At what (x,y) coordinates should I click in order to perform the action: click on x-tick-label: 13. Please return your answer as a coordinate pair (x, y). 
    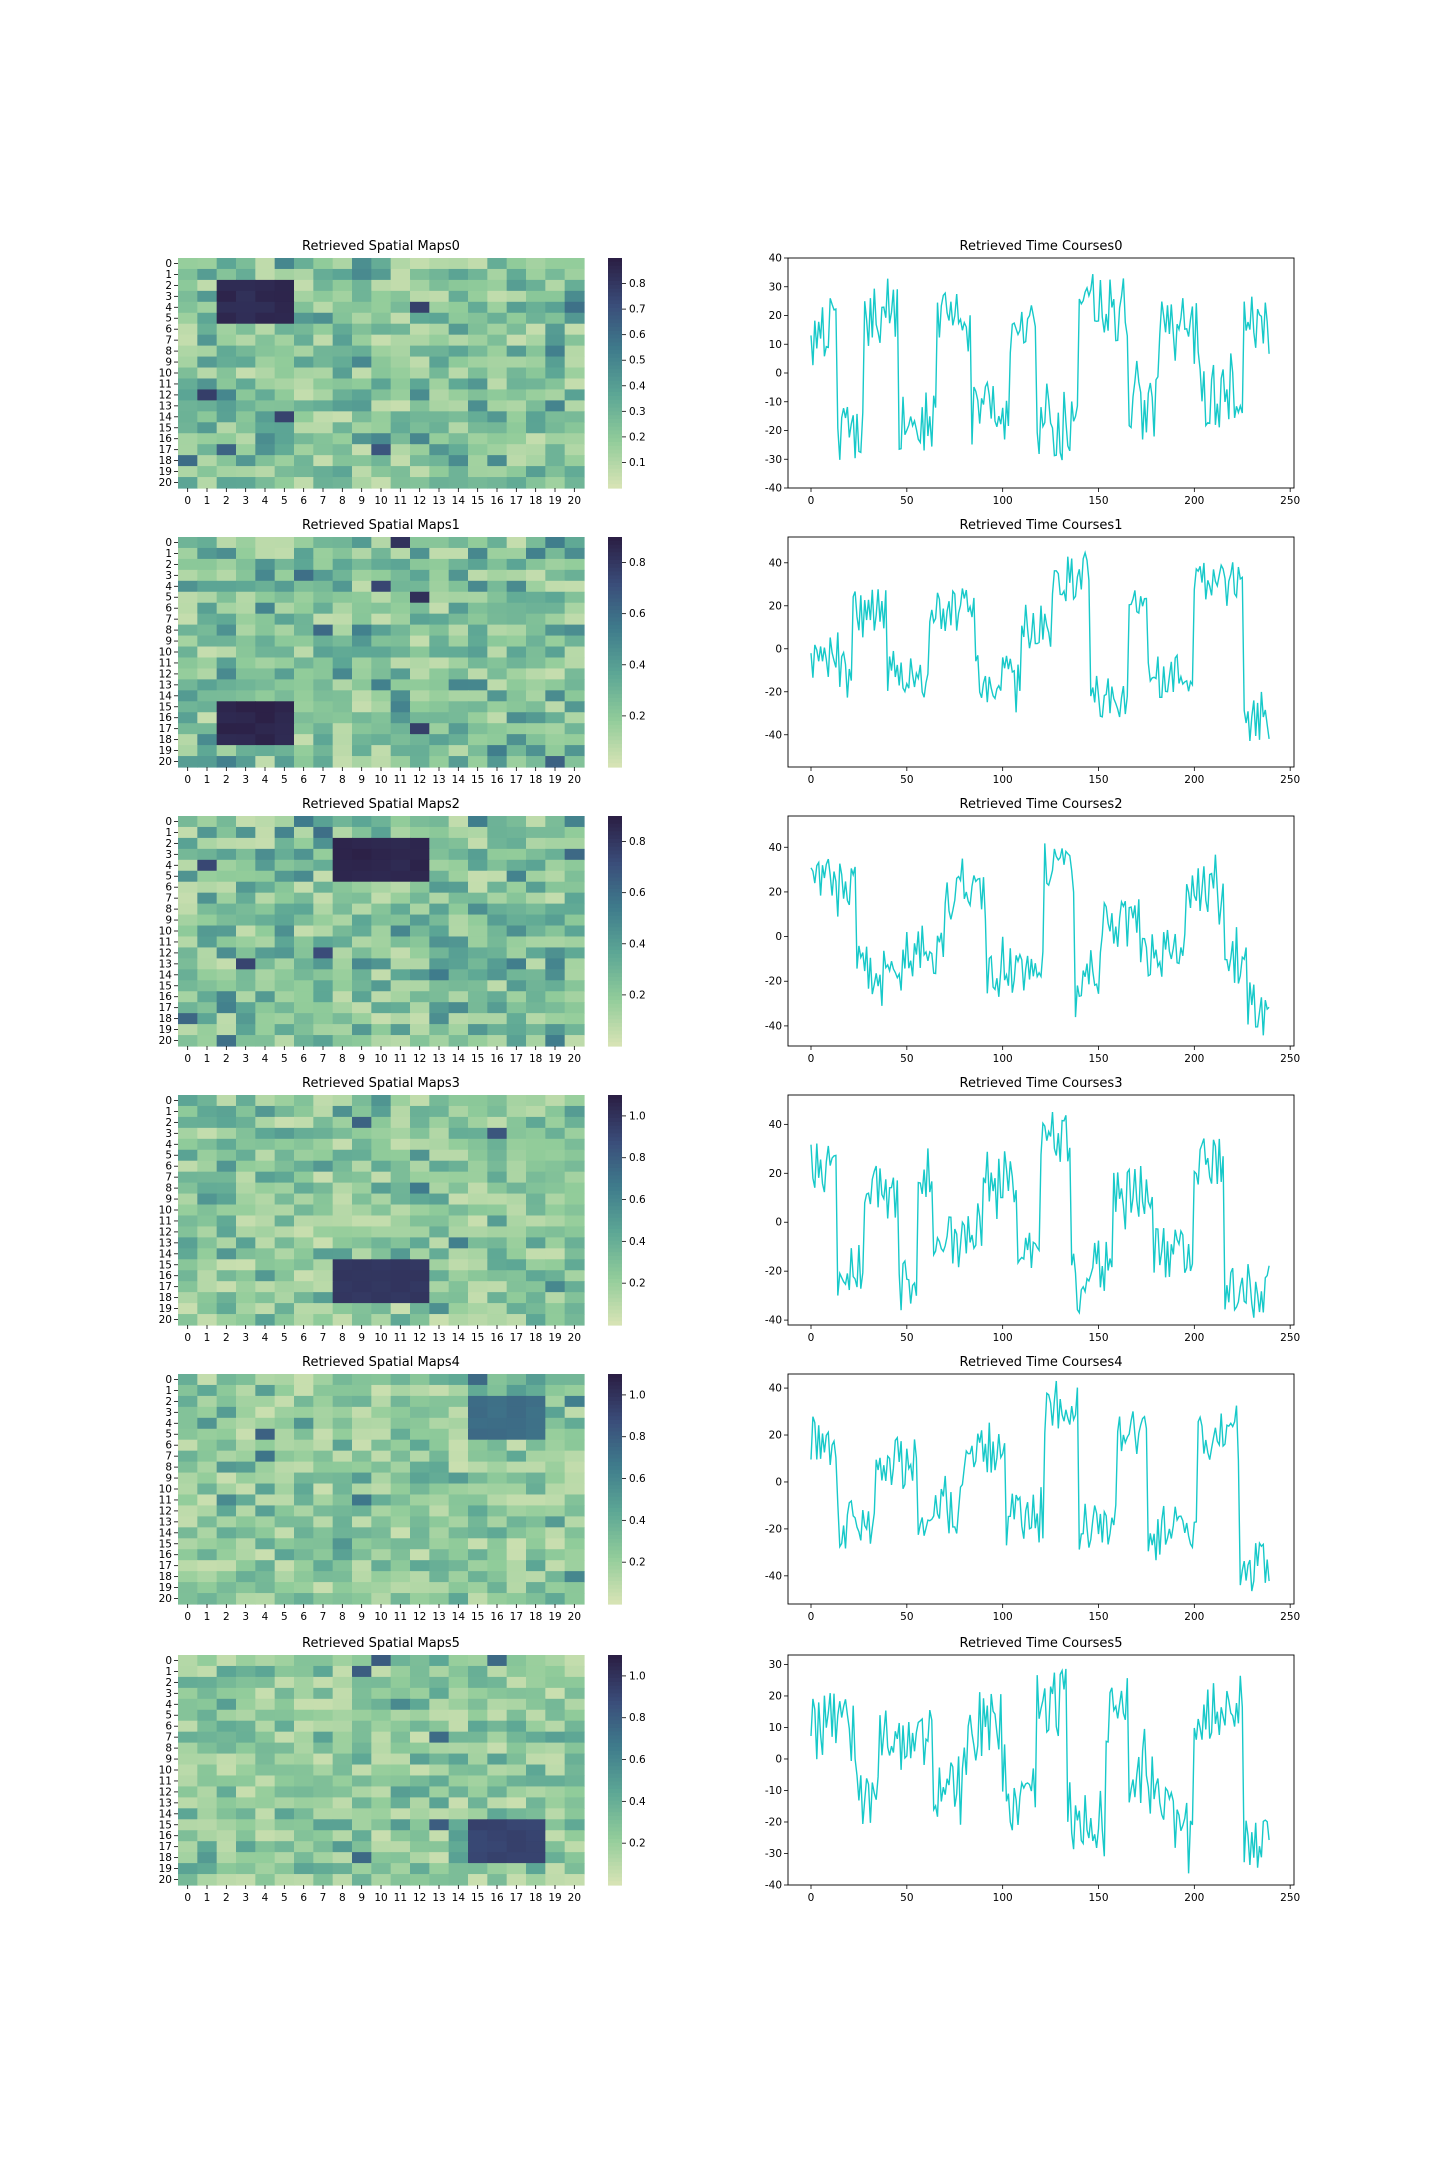
    Looking at the image, I should click on (438, 501).